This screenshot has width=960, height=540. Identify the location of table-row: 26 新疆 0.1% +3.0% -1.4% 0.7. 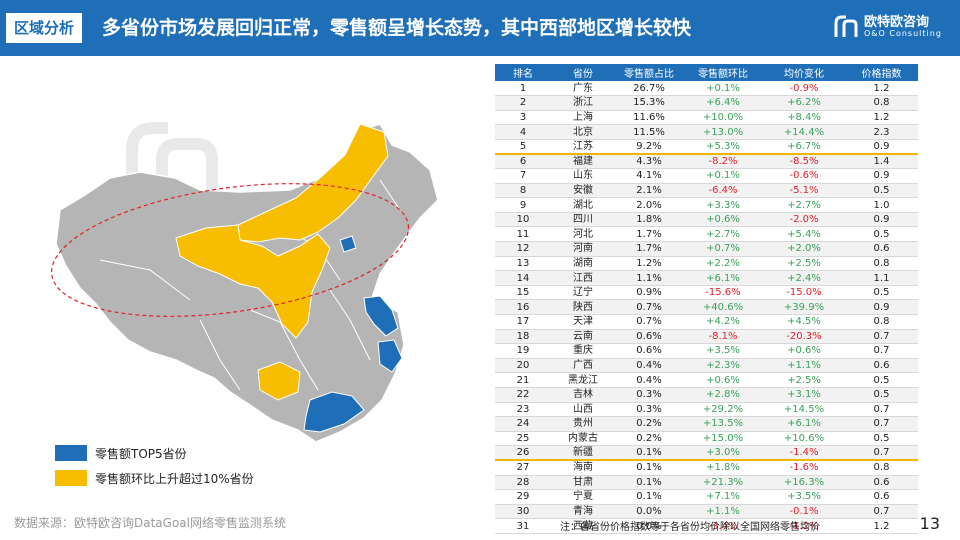
(706, 453).